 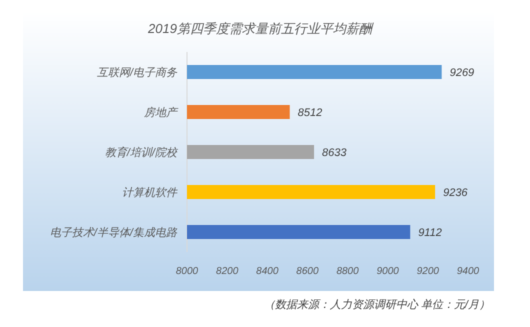 What do you see at coordinates (114, 232) in the screenshot?
I see `y-tick-label: 电子技术/半导体/集成电路` at bounding box center [114, 232].